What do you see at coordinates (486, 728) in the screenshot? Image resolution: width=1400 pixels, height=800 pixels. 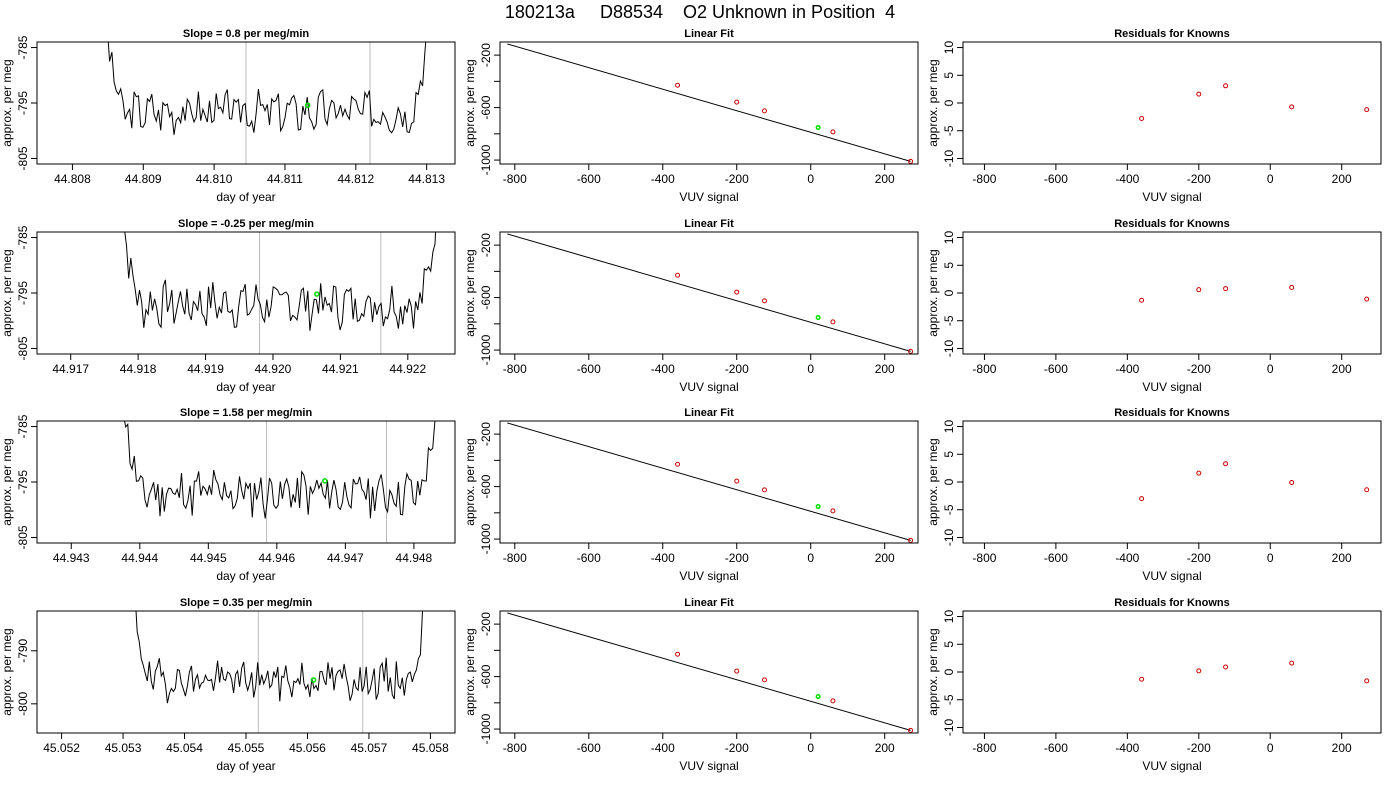 I see `y-tick-label: -1000` at bounding box center [486, 728].